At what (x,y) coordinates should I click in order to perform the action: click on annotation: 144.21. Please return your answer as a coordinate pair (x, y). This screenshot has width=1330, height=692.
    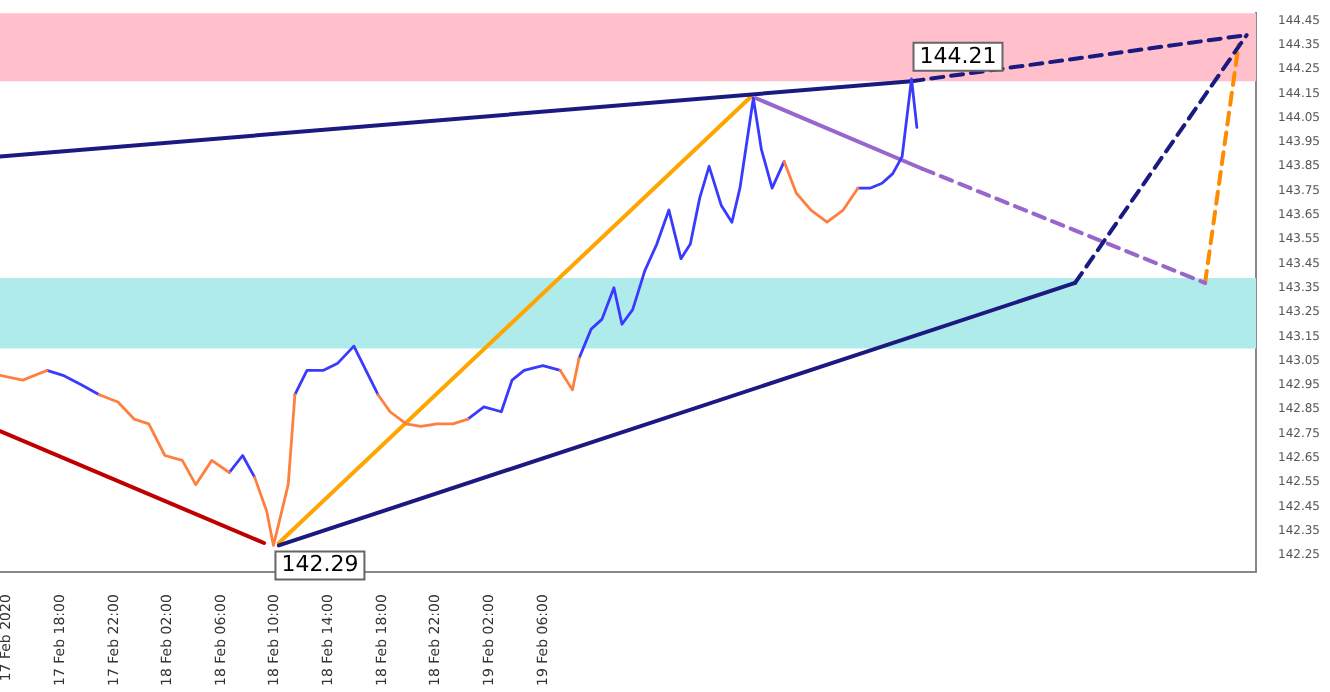
    Looking at the image, I should click on (958, 55).